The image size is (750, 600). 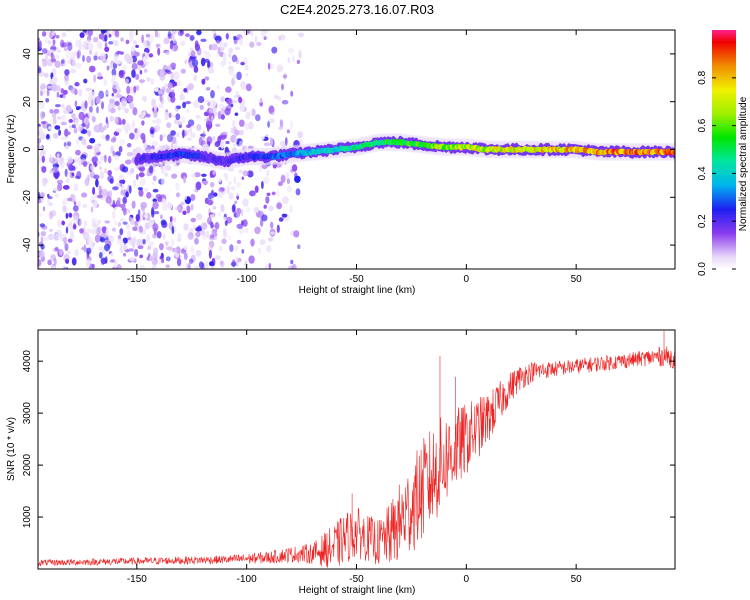 I want to click on colorbar-tick-label: 0.0, so click(x=702, y=269).